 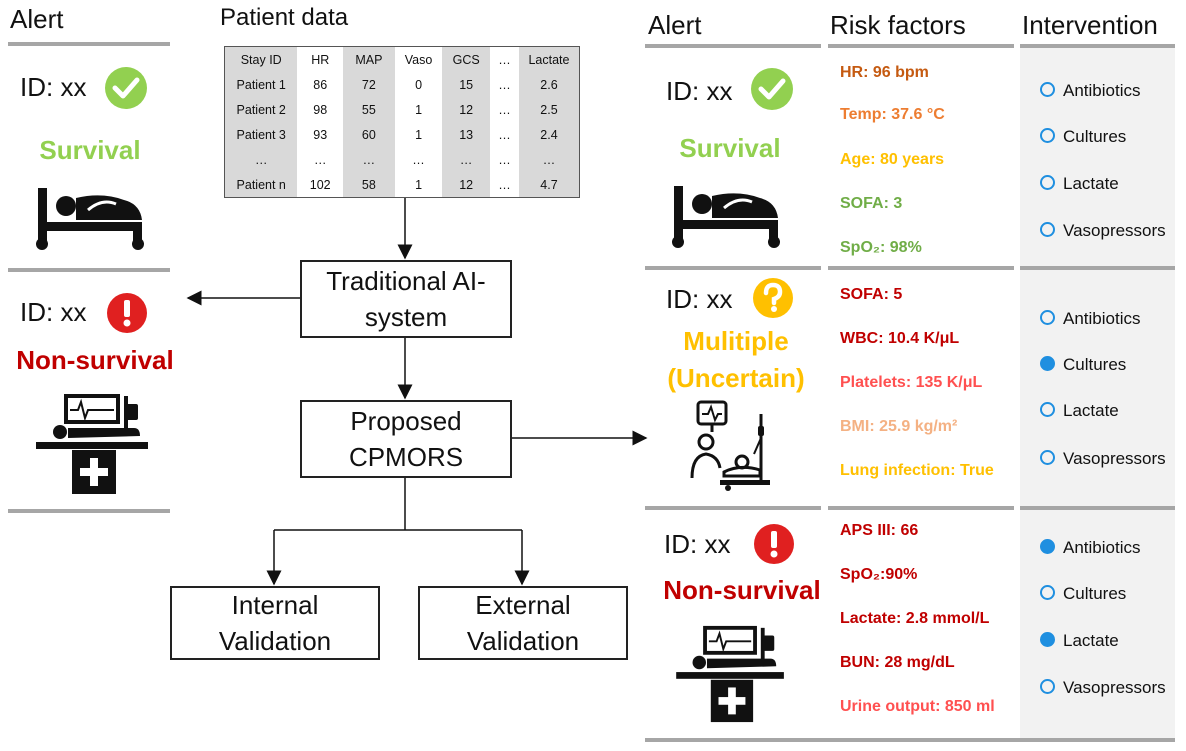 What do you see at coordinates (548, 184) in the screenshot?
I see `table-cell: 4.7` at bounding box center [548, 184].